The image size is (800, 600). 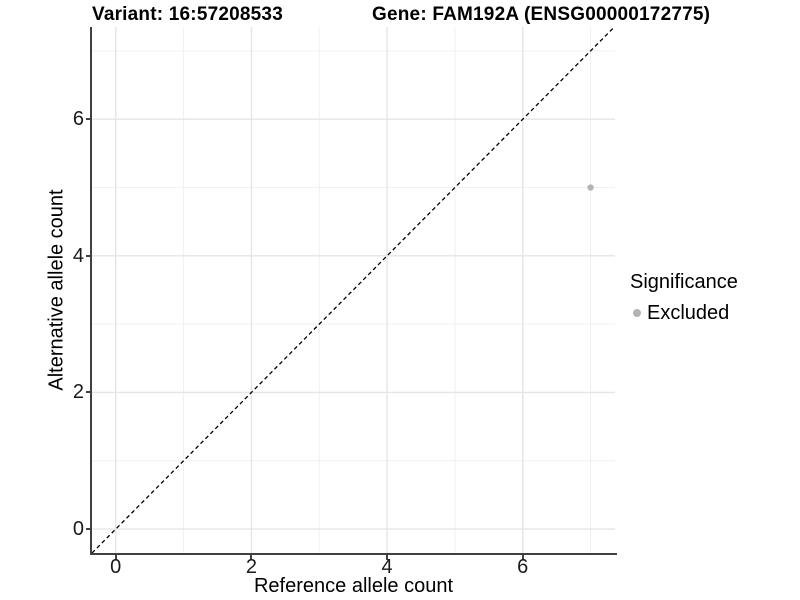 I want to click on legend-title: Significance, so click(x=684, y=282).